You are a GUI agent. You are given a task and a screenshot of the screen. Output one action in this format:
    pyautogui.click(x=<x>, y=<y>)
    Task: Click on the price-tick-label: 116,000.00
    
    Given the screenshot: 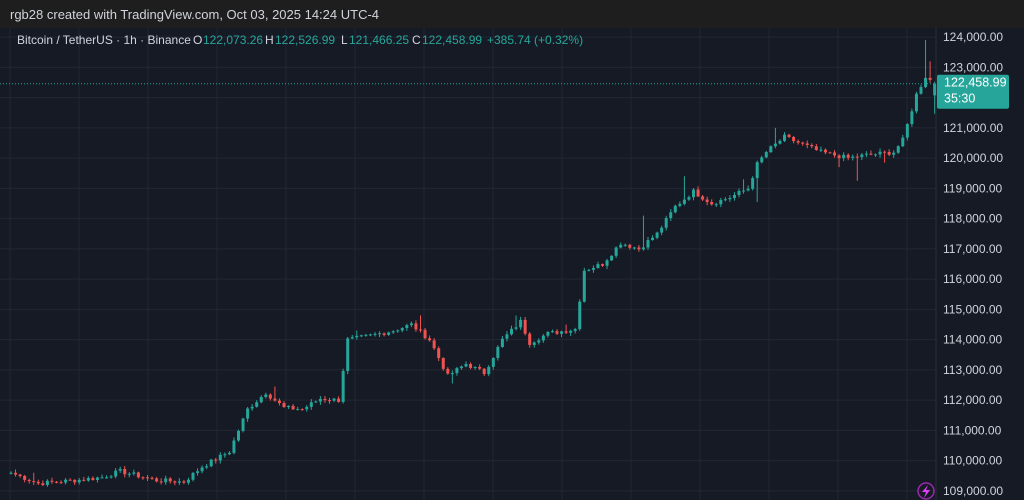 What is the action you would take?
    pyautogui.click(x=972, y=279)
    